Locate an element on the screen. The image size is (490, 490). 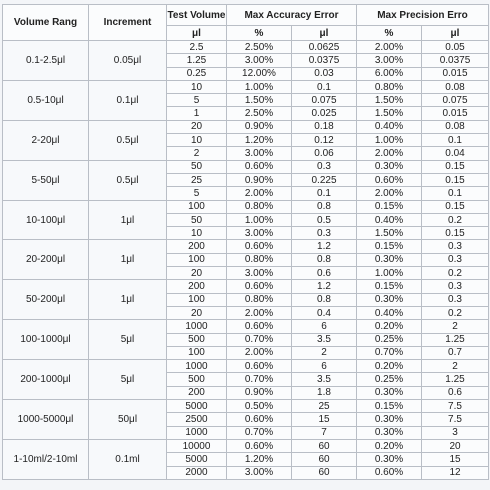
value-cell: 5000 is located at coordinates (196, 406).